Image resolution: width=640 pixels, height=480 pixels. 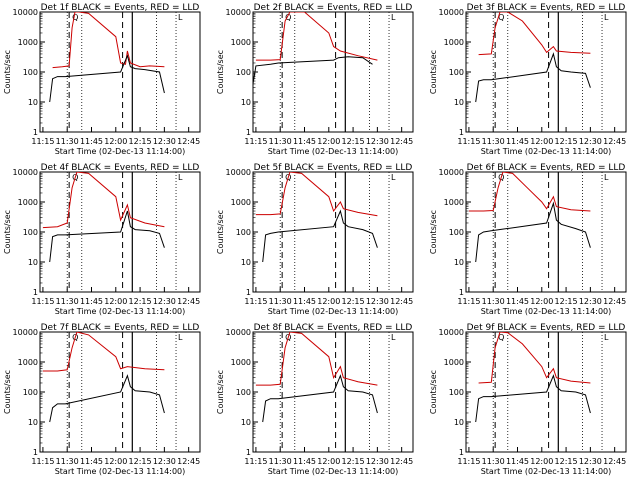 What do you see at coordinates (333, 168) in the screenshot?
I see `chart-title: Det 5f BLACK = Events, RED = LLD` at bounding box center [333, 168].